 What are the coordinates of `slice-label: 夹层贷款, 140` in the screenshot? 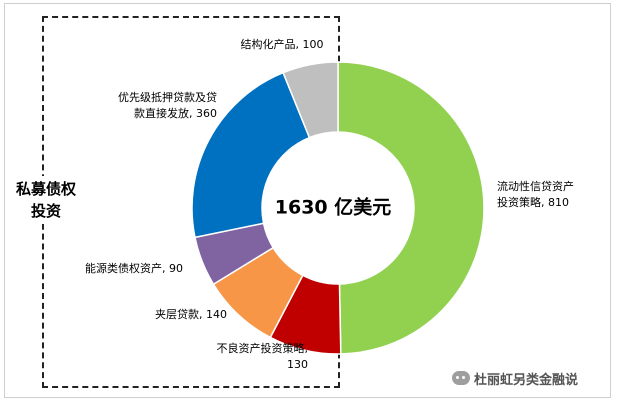 It's located at (191, 314).